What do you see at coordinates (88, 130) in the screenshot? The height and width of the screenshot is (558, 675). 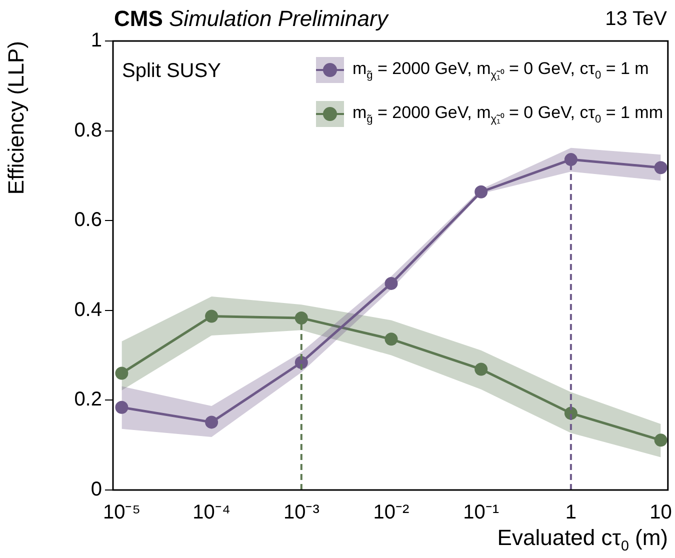 I see `y-tick-label: 0.8` at bounding box center [88, 130].